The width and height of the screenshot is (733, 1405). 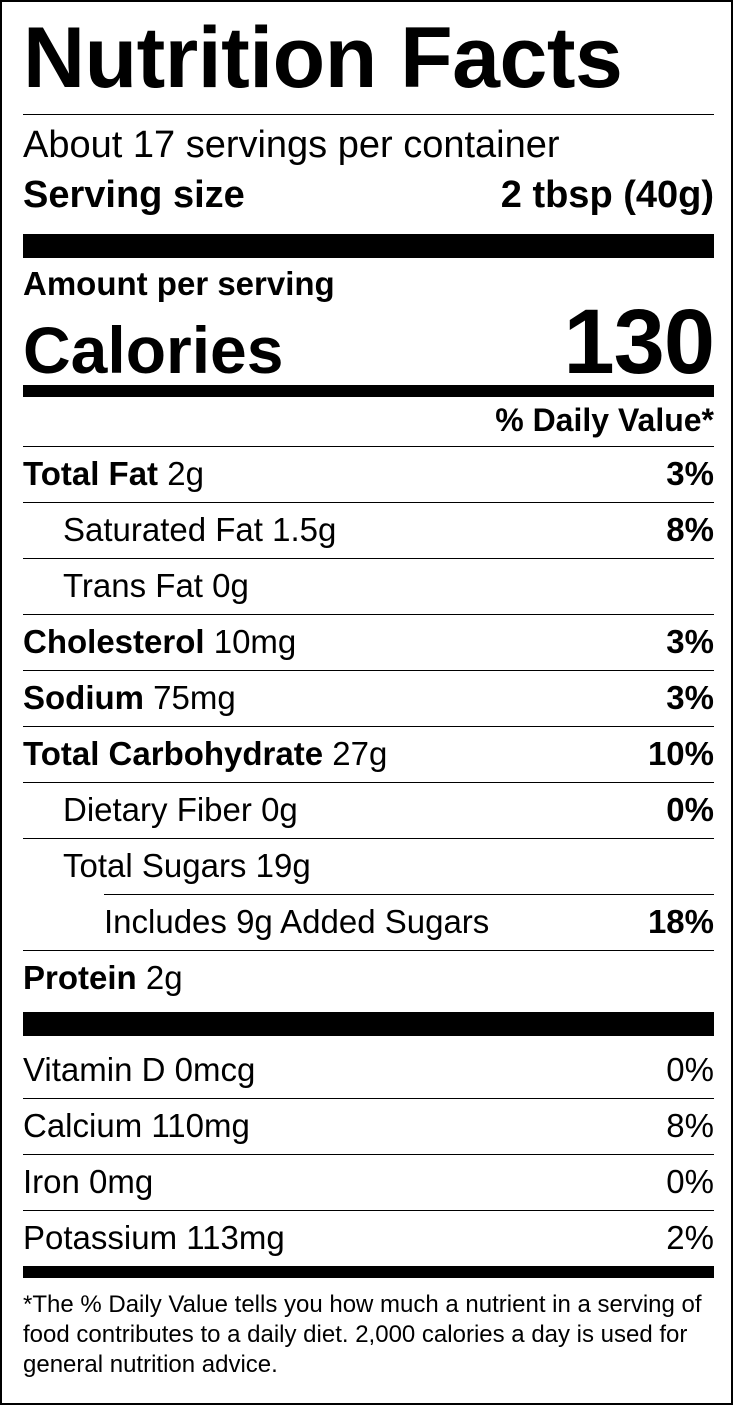 What do you see at coordinates (283, 865) in the screenshot?
I see `nutrient-amount: 19g` at bounding box center [283, 865].